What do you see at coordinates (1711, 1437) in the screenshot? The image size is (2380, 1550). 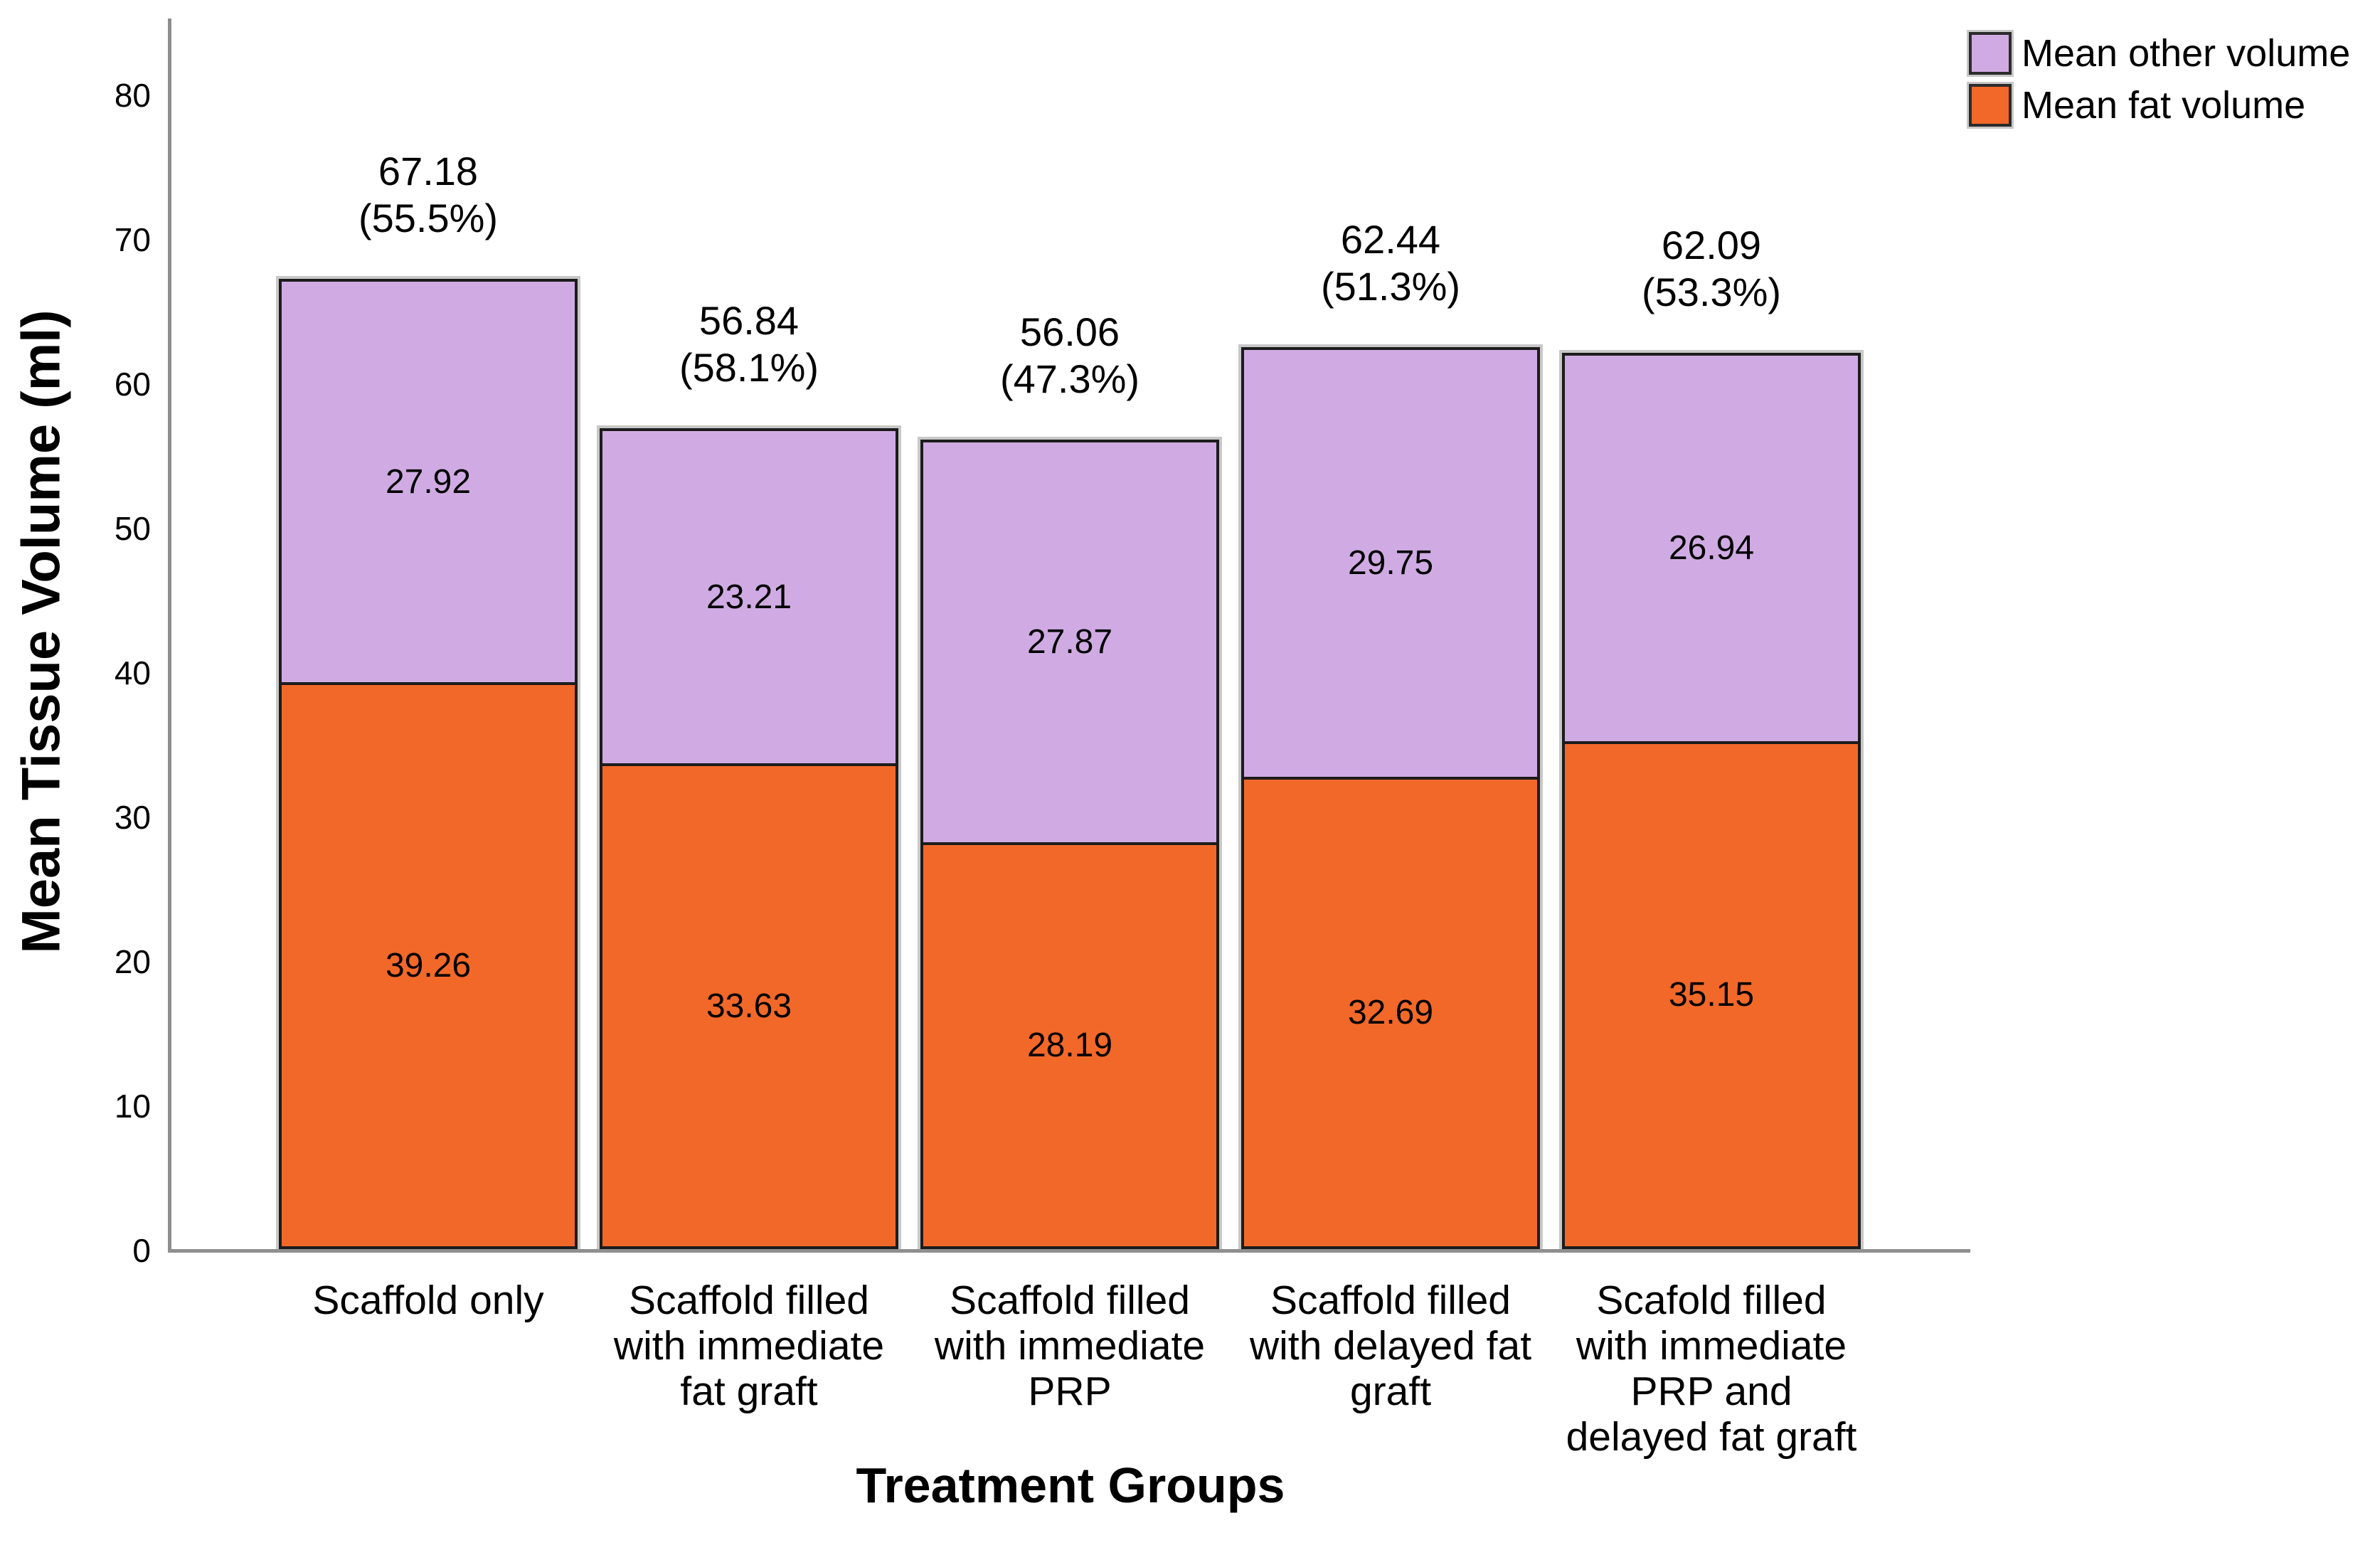 I see `x-category-label-5-line-4: delayed fat graft` at bounding box center [1711, 1437].